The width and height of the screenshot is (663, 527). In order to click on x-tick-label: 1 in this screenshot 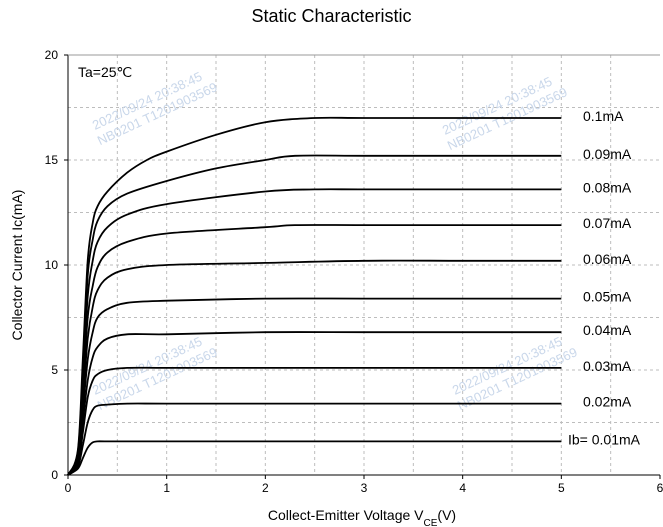, I will do `click(166, 488)`.